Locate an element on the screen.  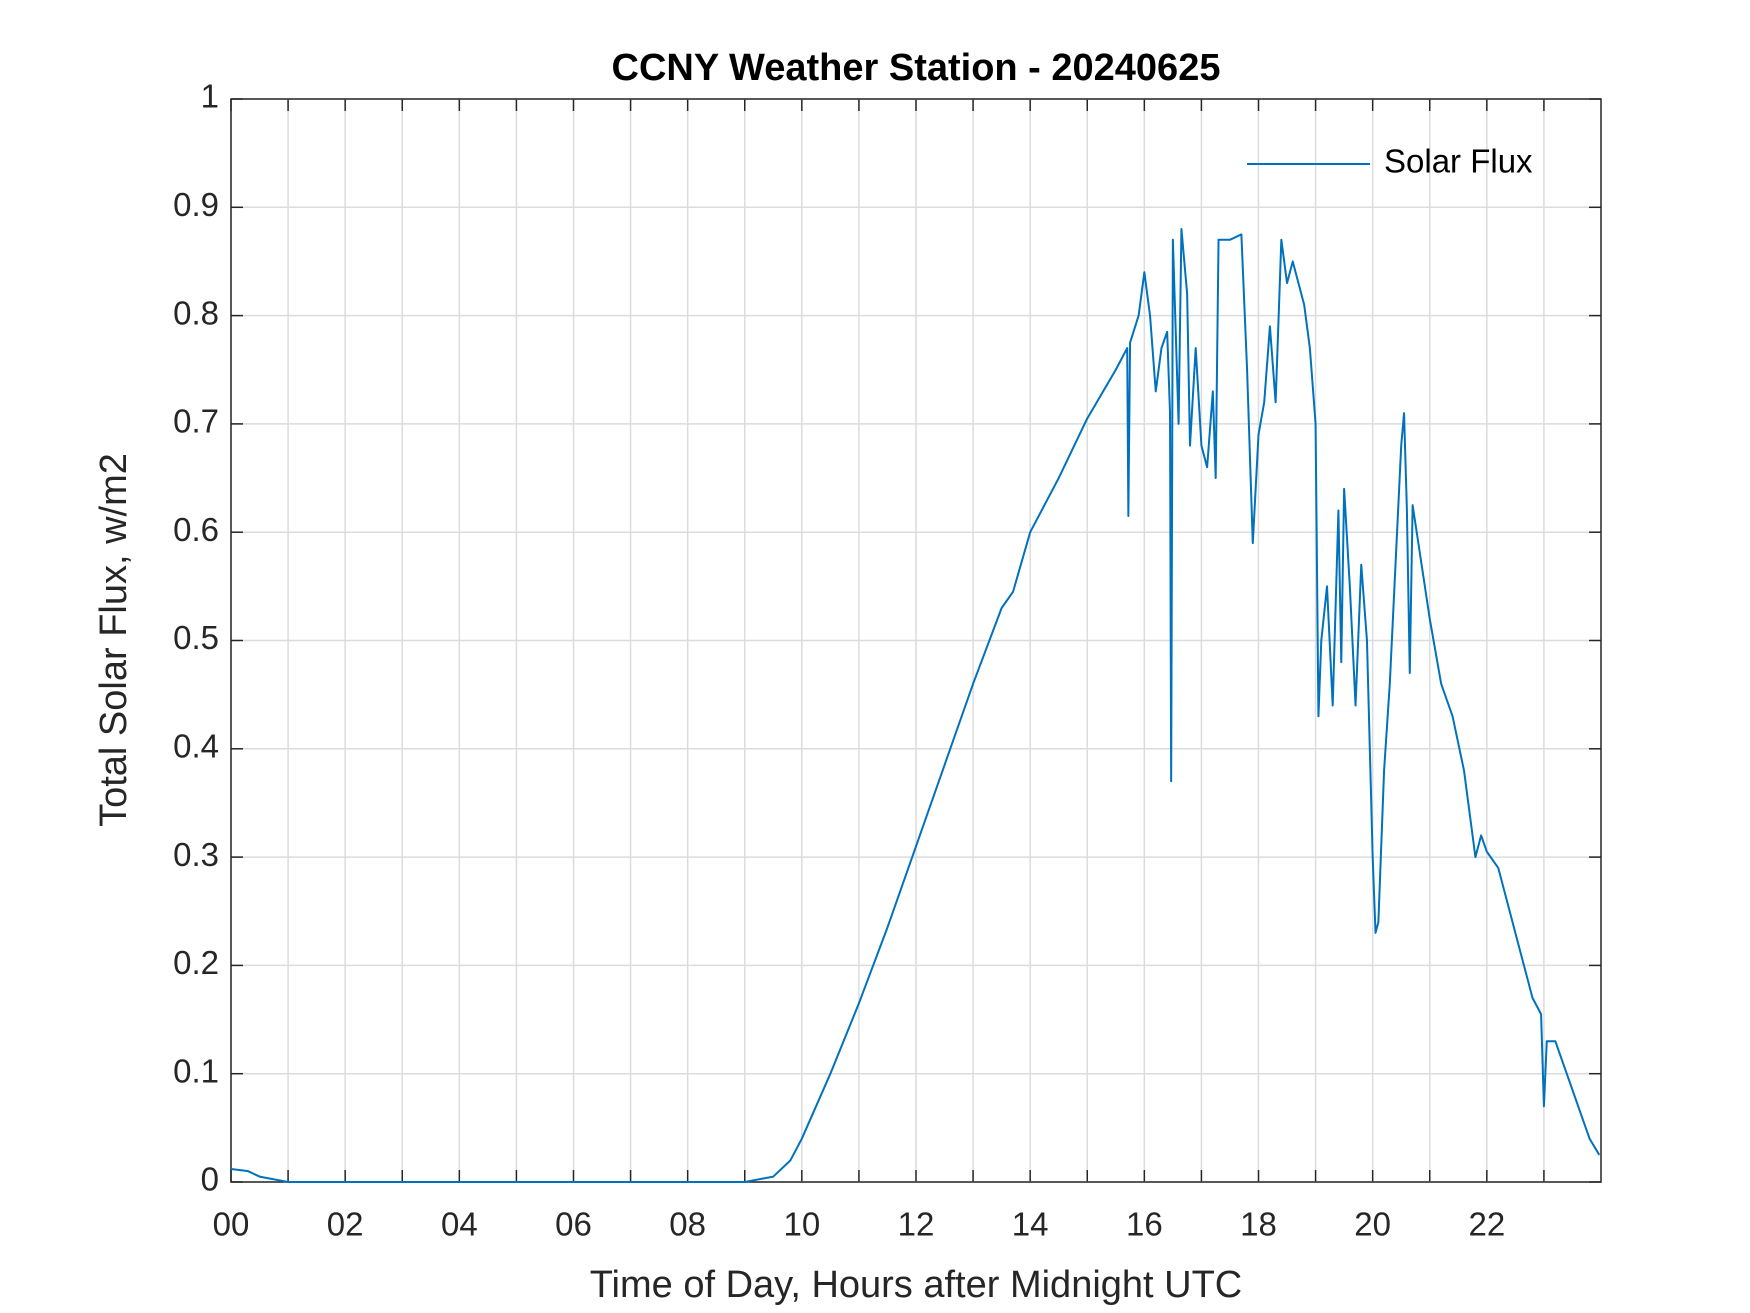
x-tick-label: 10 is located at coordinates (801, 1224).